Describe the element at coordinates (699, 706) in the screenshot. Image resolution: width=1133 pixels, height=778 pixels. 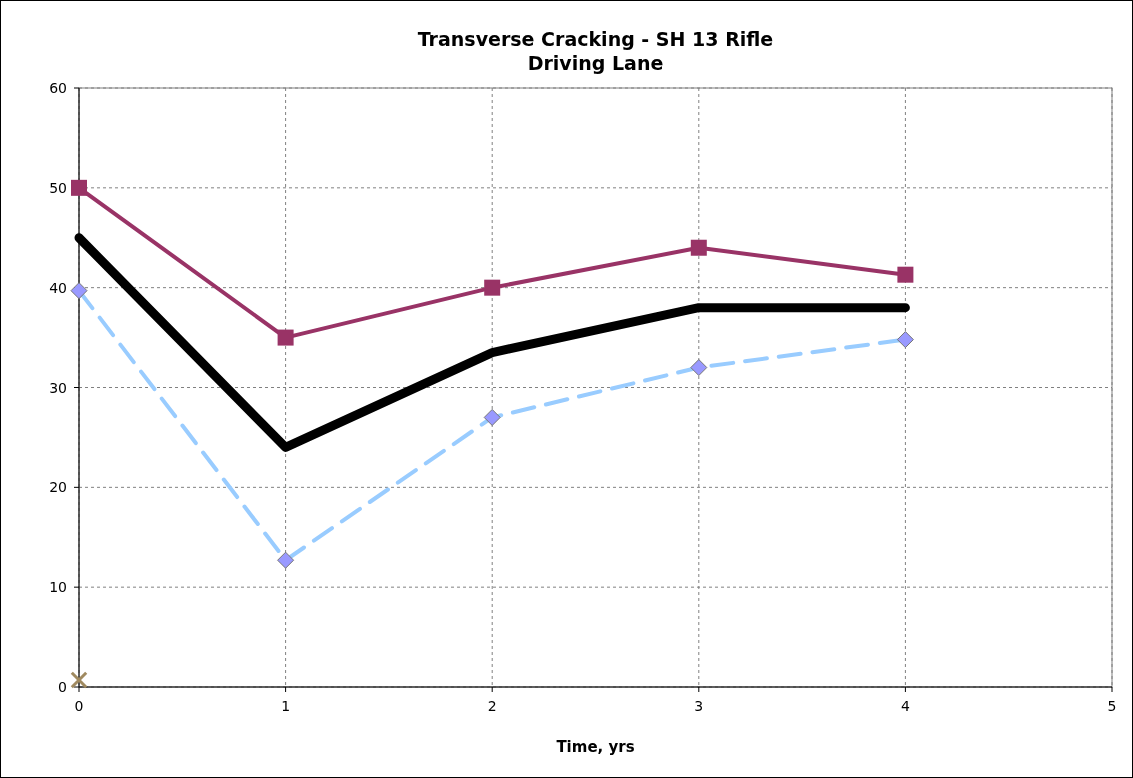
I see `x-tick-label: 3` at that location.